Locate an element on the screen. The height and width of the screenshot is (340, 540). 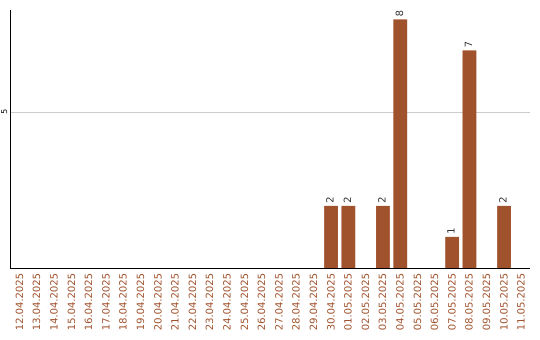
x-tick-label: 25.04.2025 is located at coordinates (245, 301).